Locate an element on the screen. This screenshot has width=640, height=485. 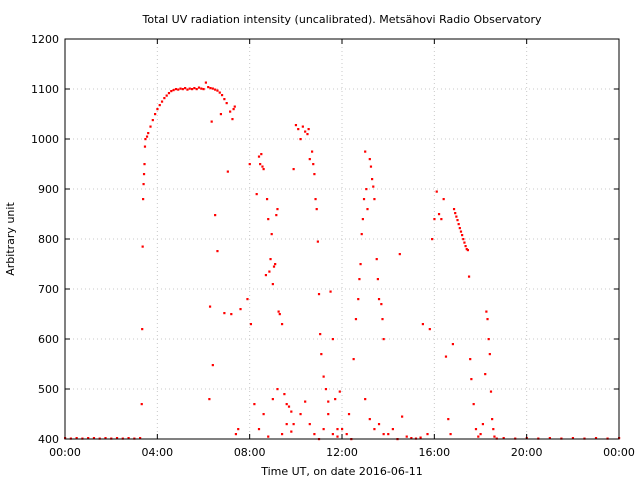
y-tick-label: 1100 is located at coordinates (45, 89).